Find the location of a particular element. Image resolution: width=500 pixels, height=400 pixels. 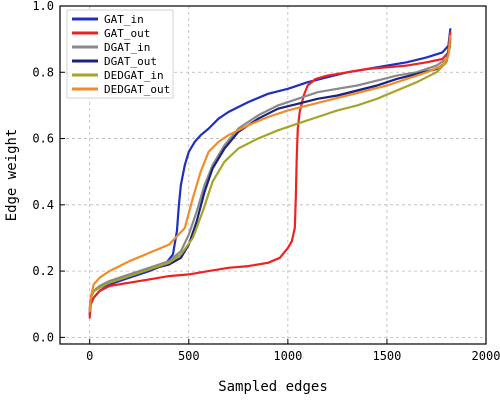

legend-box is located at coordinates (120, 54).